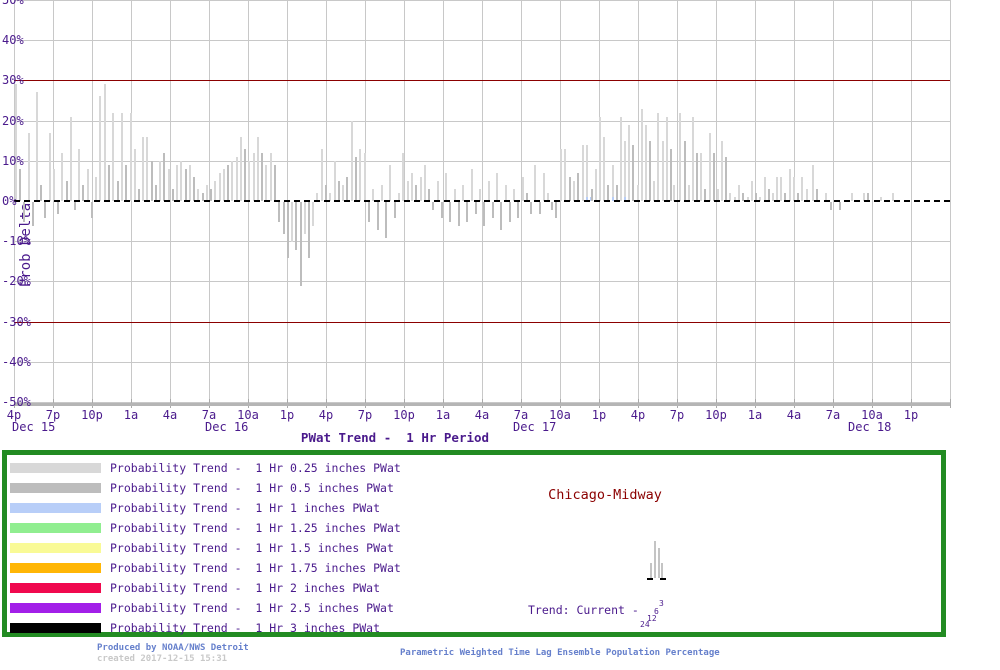 The image size is (1000, 670). I want to click on y-axis-tick-label: -10%, so click(16, 241).